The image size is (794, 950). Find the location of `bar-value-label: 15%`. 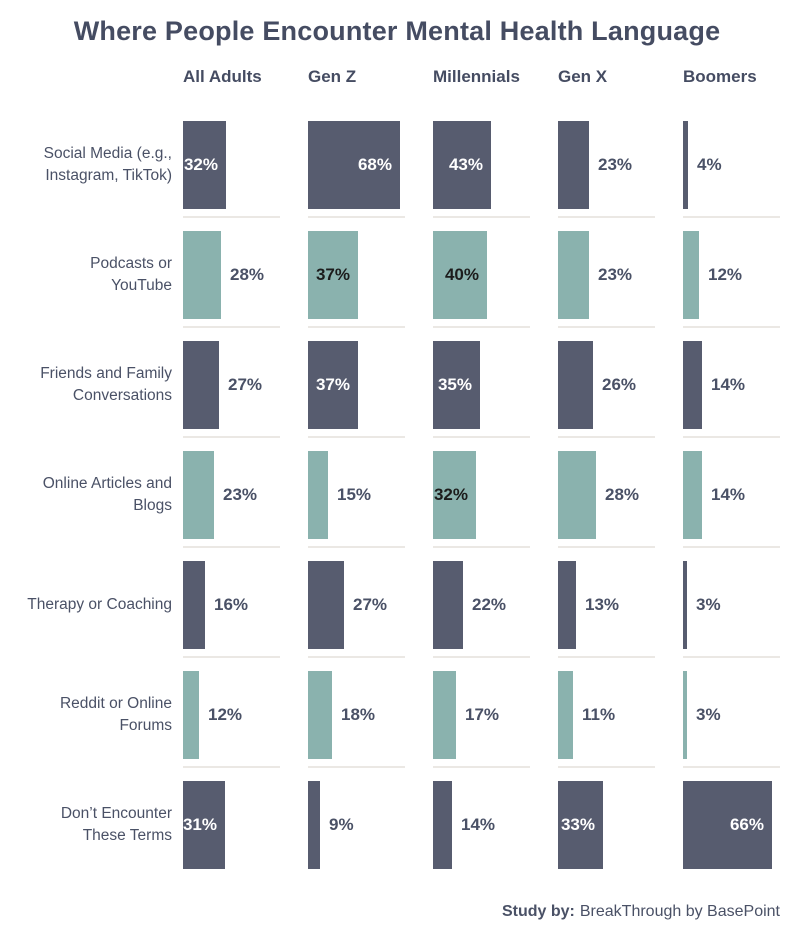

bar-value-label: 15% is located at coordinates (354, 494).